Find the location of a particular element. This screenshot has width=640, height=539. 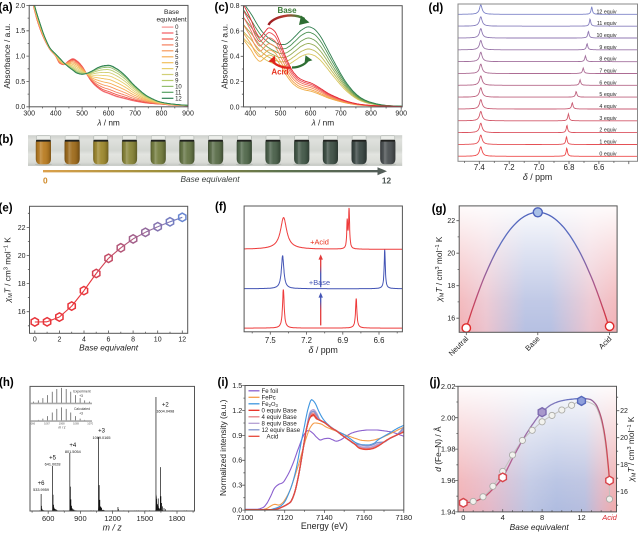

svg-text: (b) is located at coordinates (6, 140).